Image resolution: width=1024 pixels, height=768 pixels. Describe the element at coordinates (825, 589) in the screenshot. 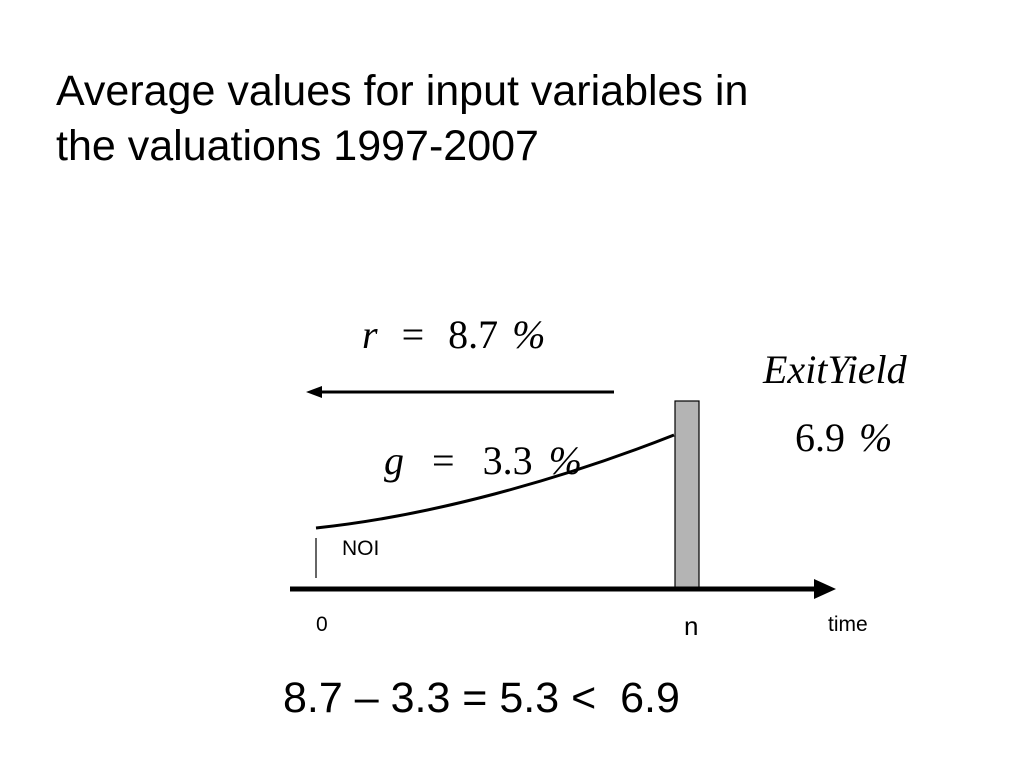

I see `time-axis-arrowhead` at that location.